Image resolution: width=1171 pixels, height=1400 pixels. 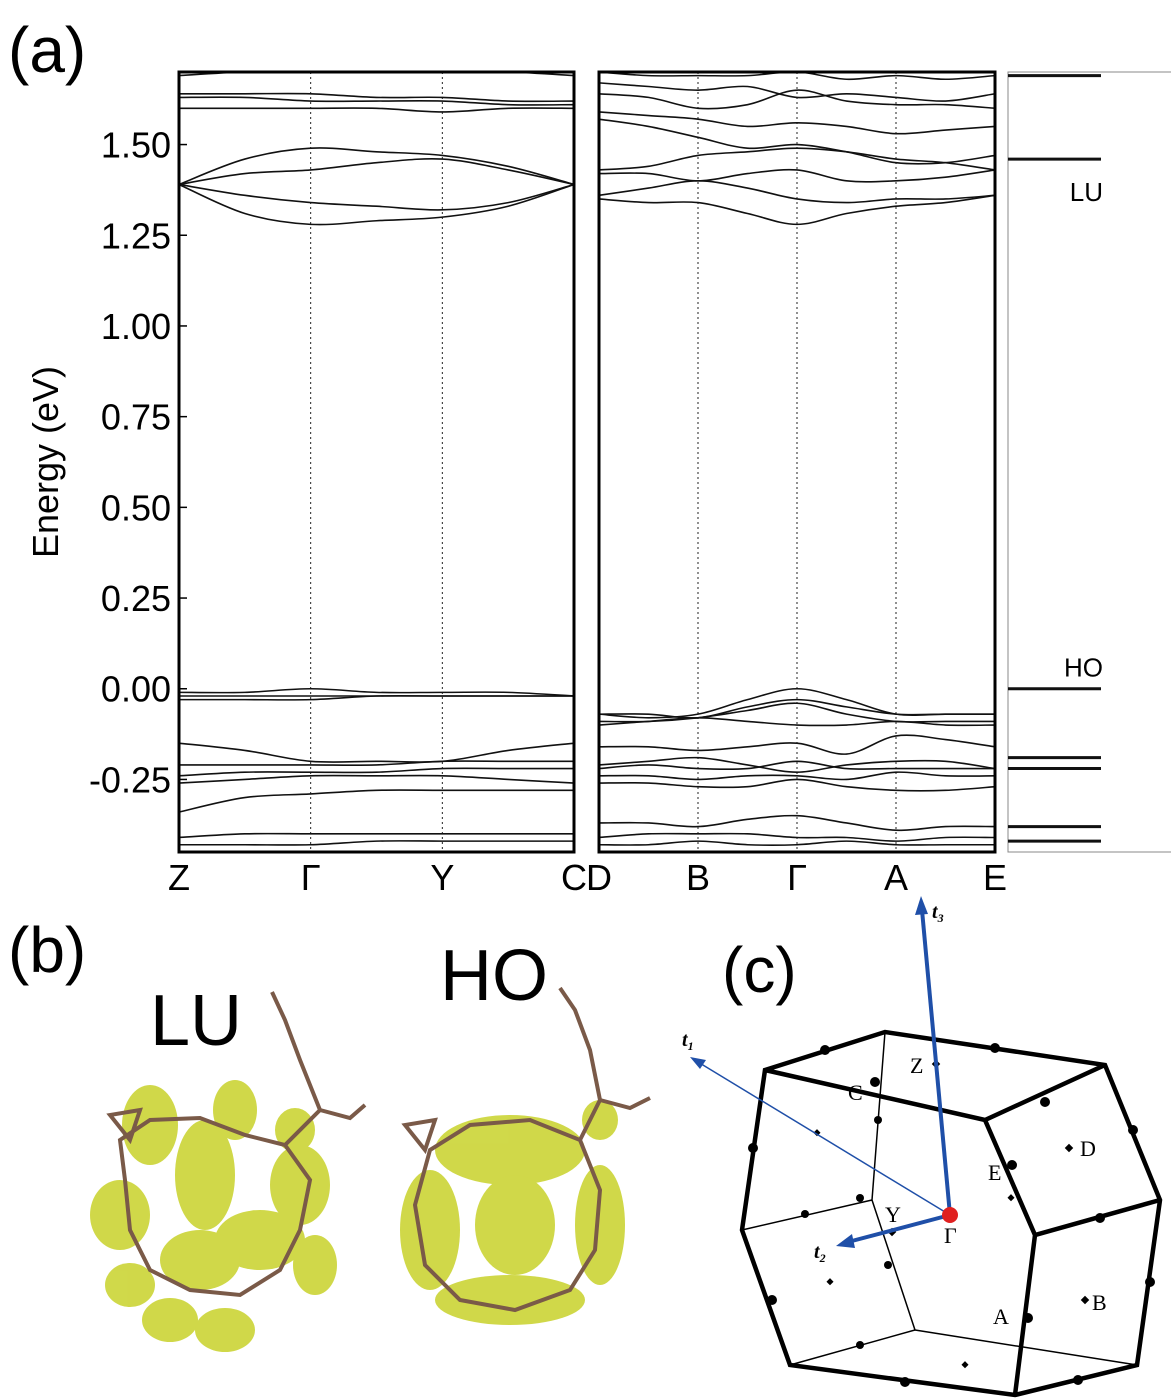 What do you see at coordinates (1001, 1316) in the screenshot?
I see `bz-point-label: A` at bounding box center [1001, 1316].